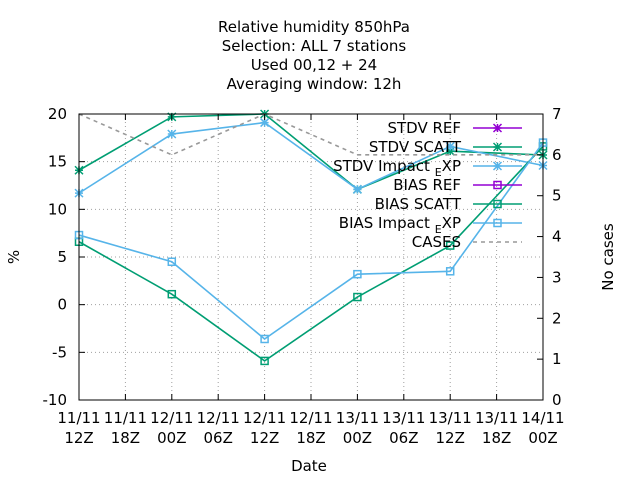  What do you see at coordinates (424, 128) in the screenshot?
I see `legend-entry-label: STDV REF` at bounding box center [424, 128].